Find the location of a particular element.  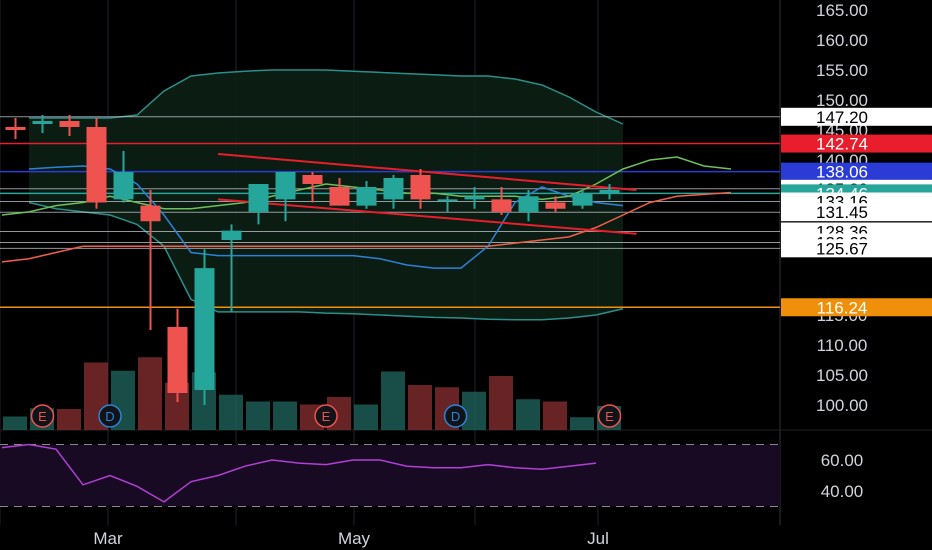

moving-average-orange is located at coordinates (366, 227).